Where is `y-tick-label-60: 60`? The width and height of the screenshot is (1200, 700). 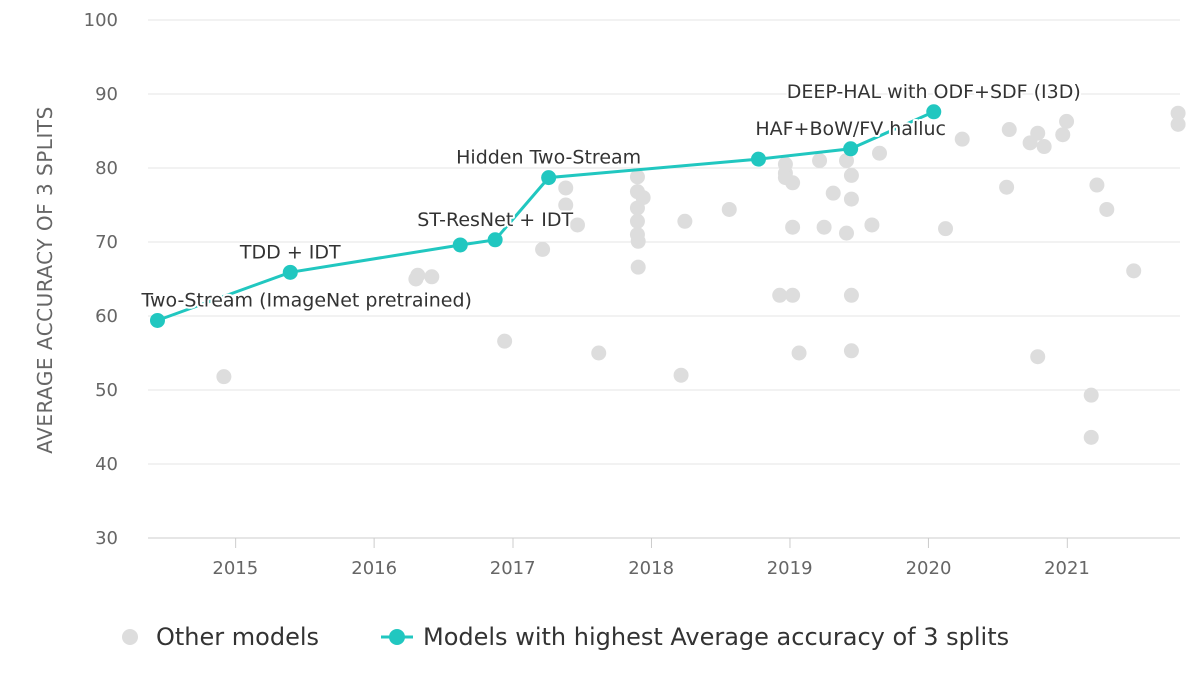 y-tick-label-60: 60 is located at coordinates (106, 316).